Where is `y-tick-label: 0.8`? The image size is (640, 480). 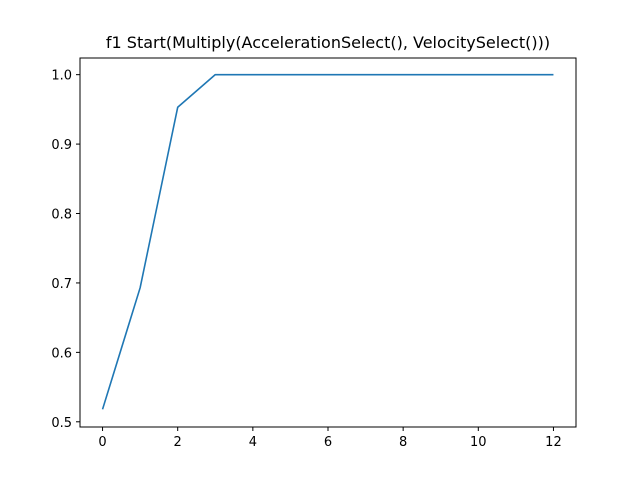
y-tick-label: 0.8 is located at coordinates (61, 215).